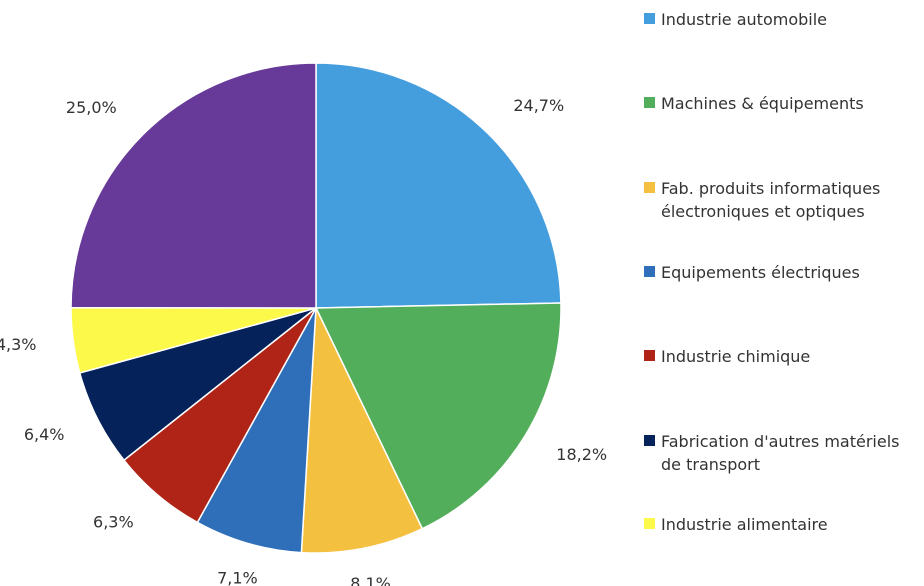 The width and height of the screenshot is (924, 586). I want to click on legend-label: Industrie automobile, so click(744, 19).